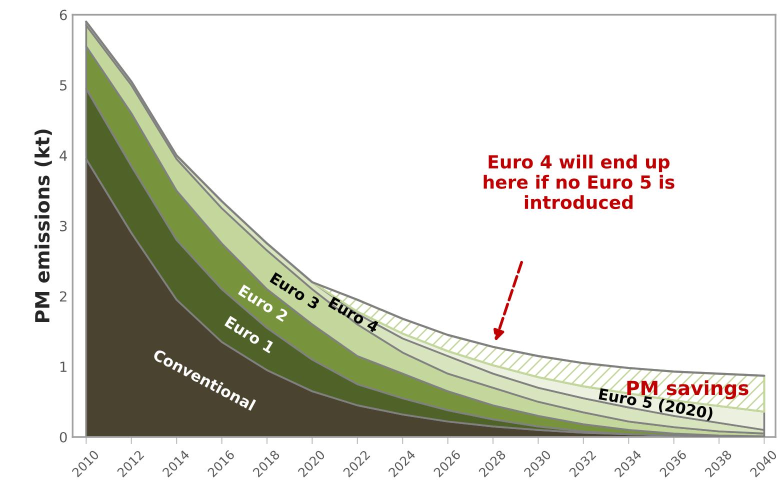 Image resolution: width=781 pixels, height=491 pixels. Describe the element at coordinates (579, 182) in the screenshot. I see `annotation: Euro 4 will end up here if no Euro 5 is introduced` at that location.